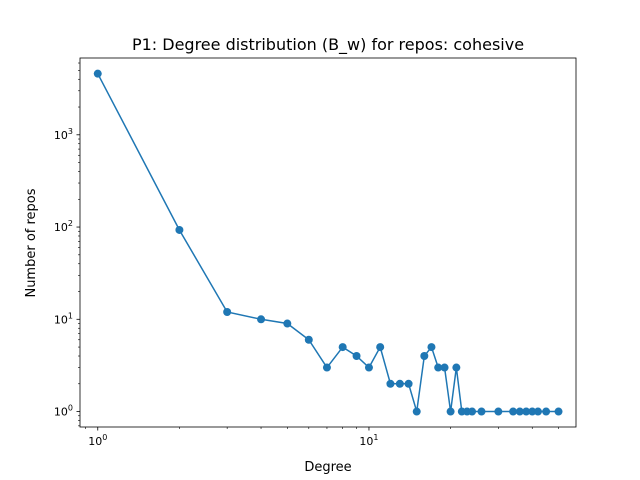 The width and height of the screenshot is (640, 480). What do you see at coordinates (97, 440) in the screenshot?
I see `x-tick-label: 10⁰` at bounding box center [97, 440].